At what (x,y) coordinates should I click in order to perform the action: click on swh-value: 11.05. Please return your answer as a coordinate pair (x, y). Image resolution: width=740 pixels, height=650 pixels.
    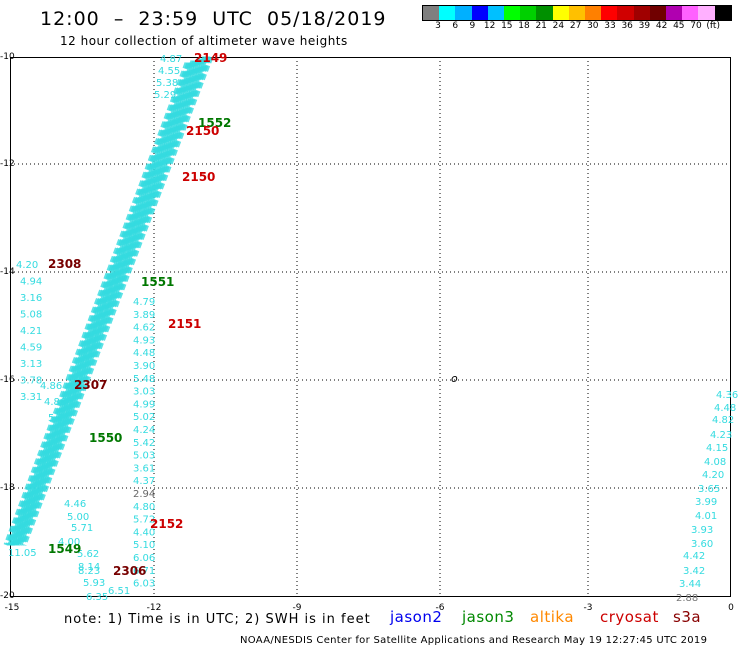
    Looking at the image, I should click on (22, 553).